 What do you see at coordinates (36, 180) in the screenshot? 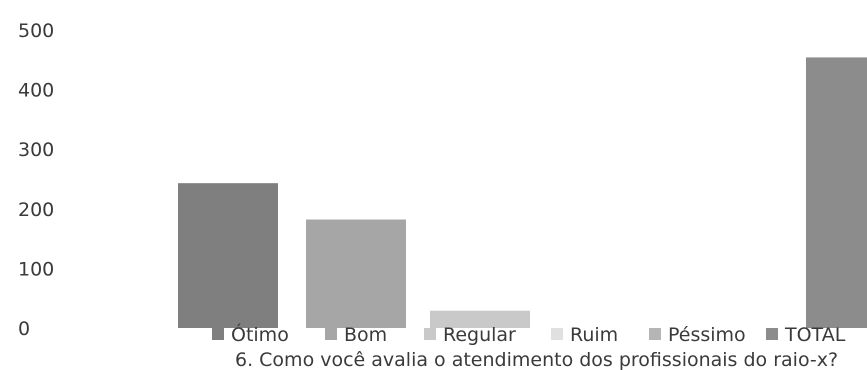
I see `y-axis-ticks: 0 100 200 300 400 500` at bounding box center [36, 180].